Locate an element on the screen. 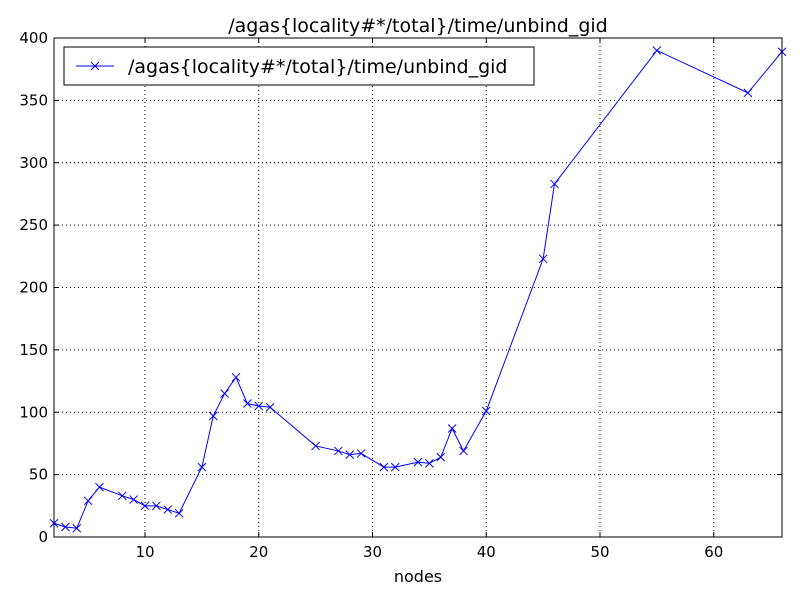  y-tick-label: 0 is located at coordinates (43, 537).